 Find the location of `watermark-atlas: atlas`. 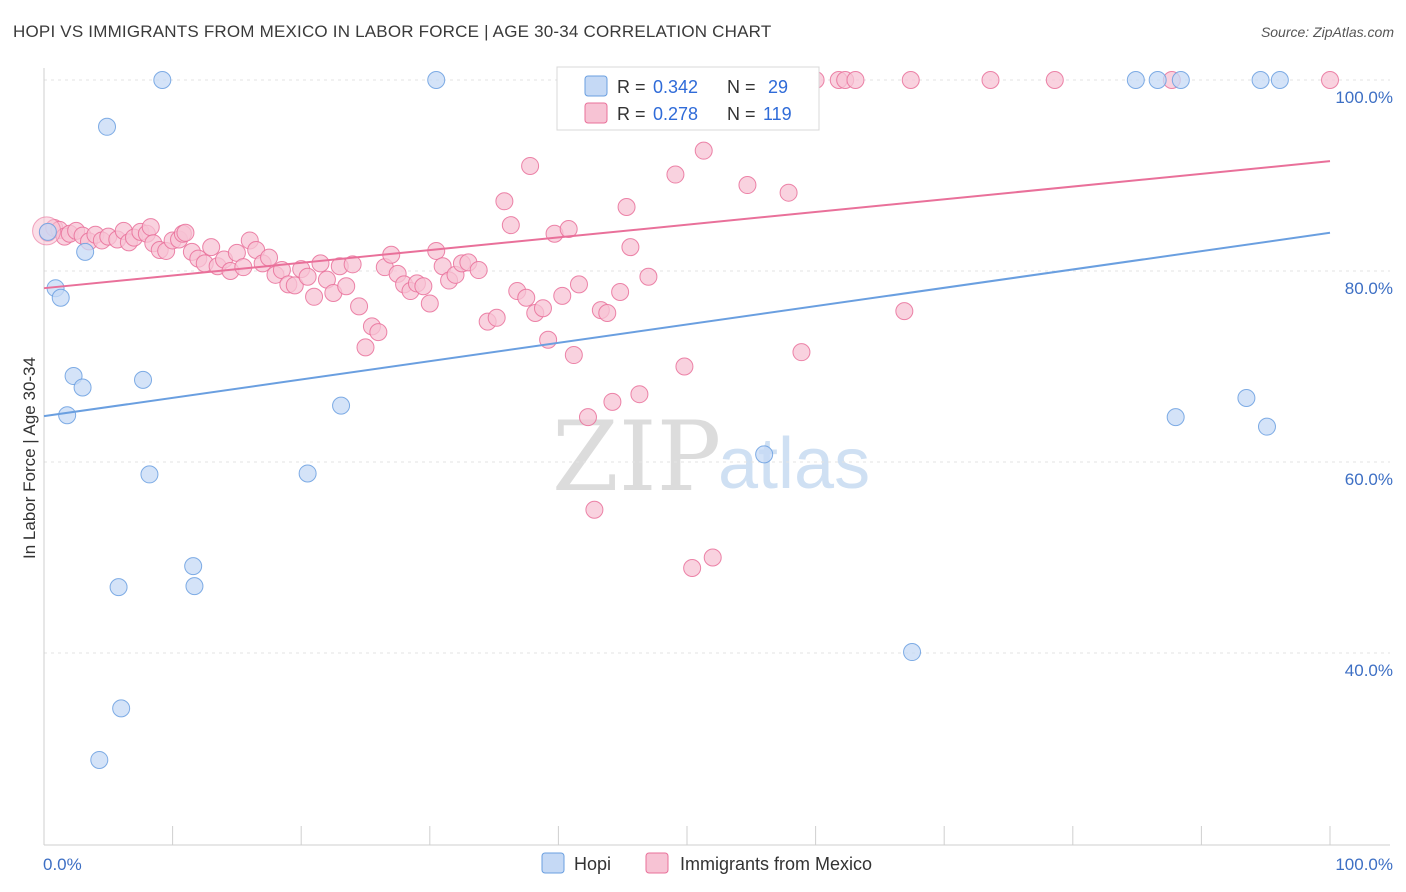

watermark-atlas: atlas is located at coordinates (794, 464).